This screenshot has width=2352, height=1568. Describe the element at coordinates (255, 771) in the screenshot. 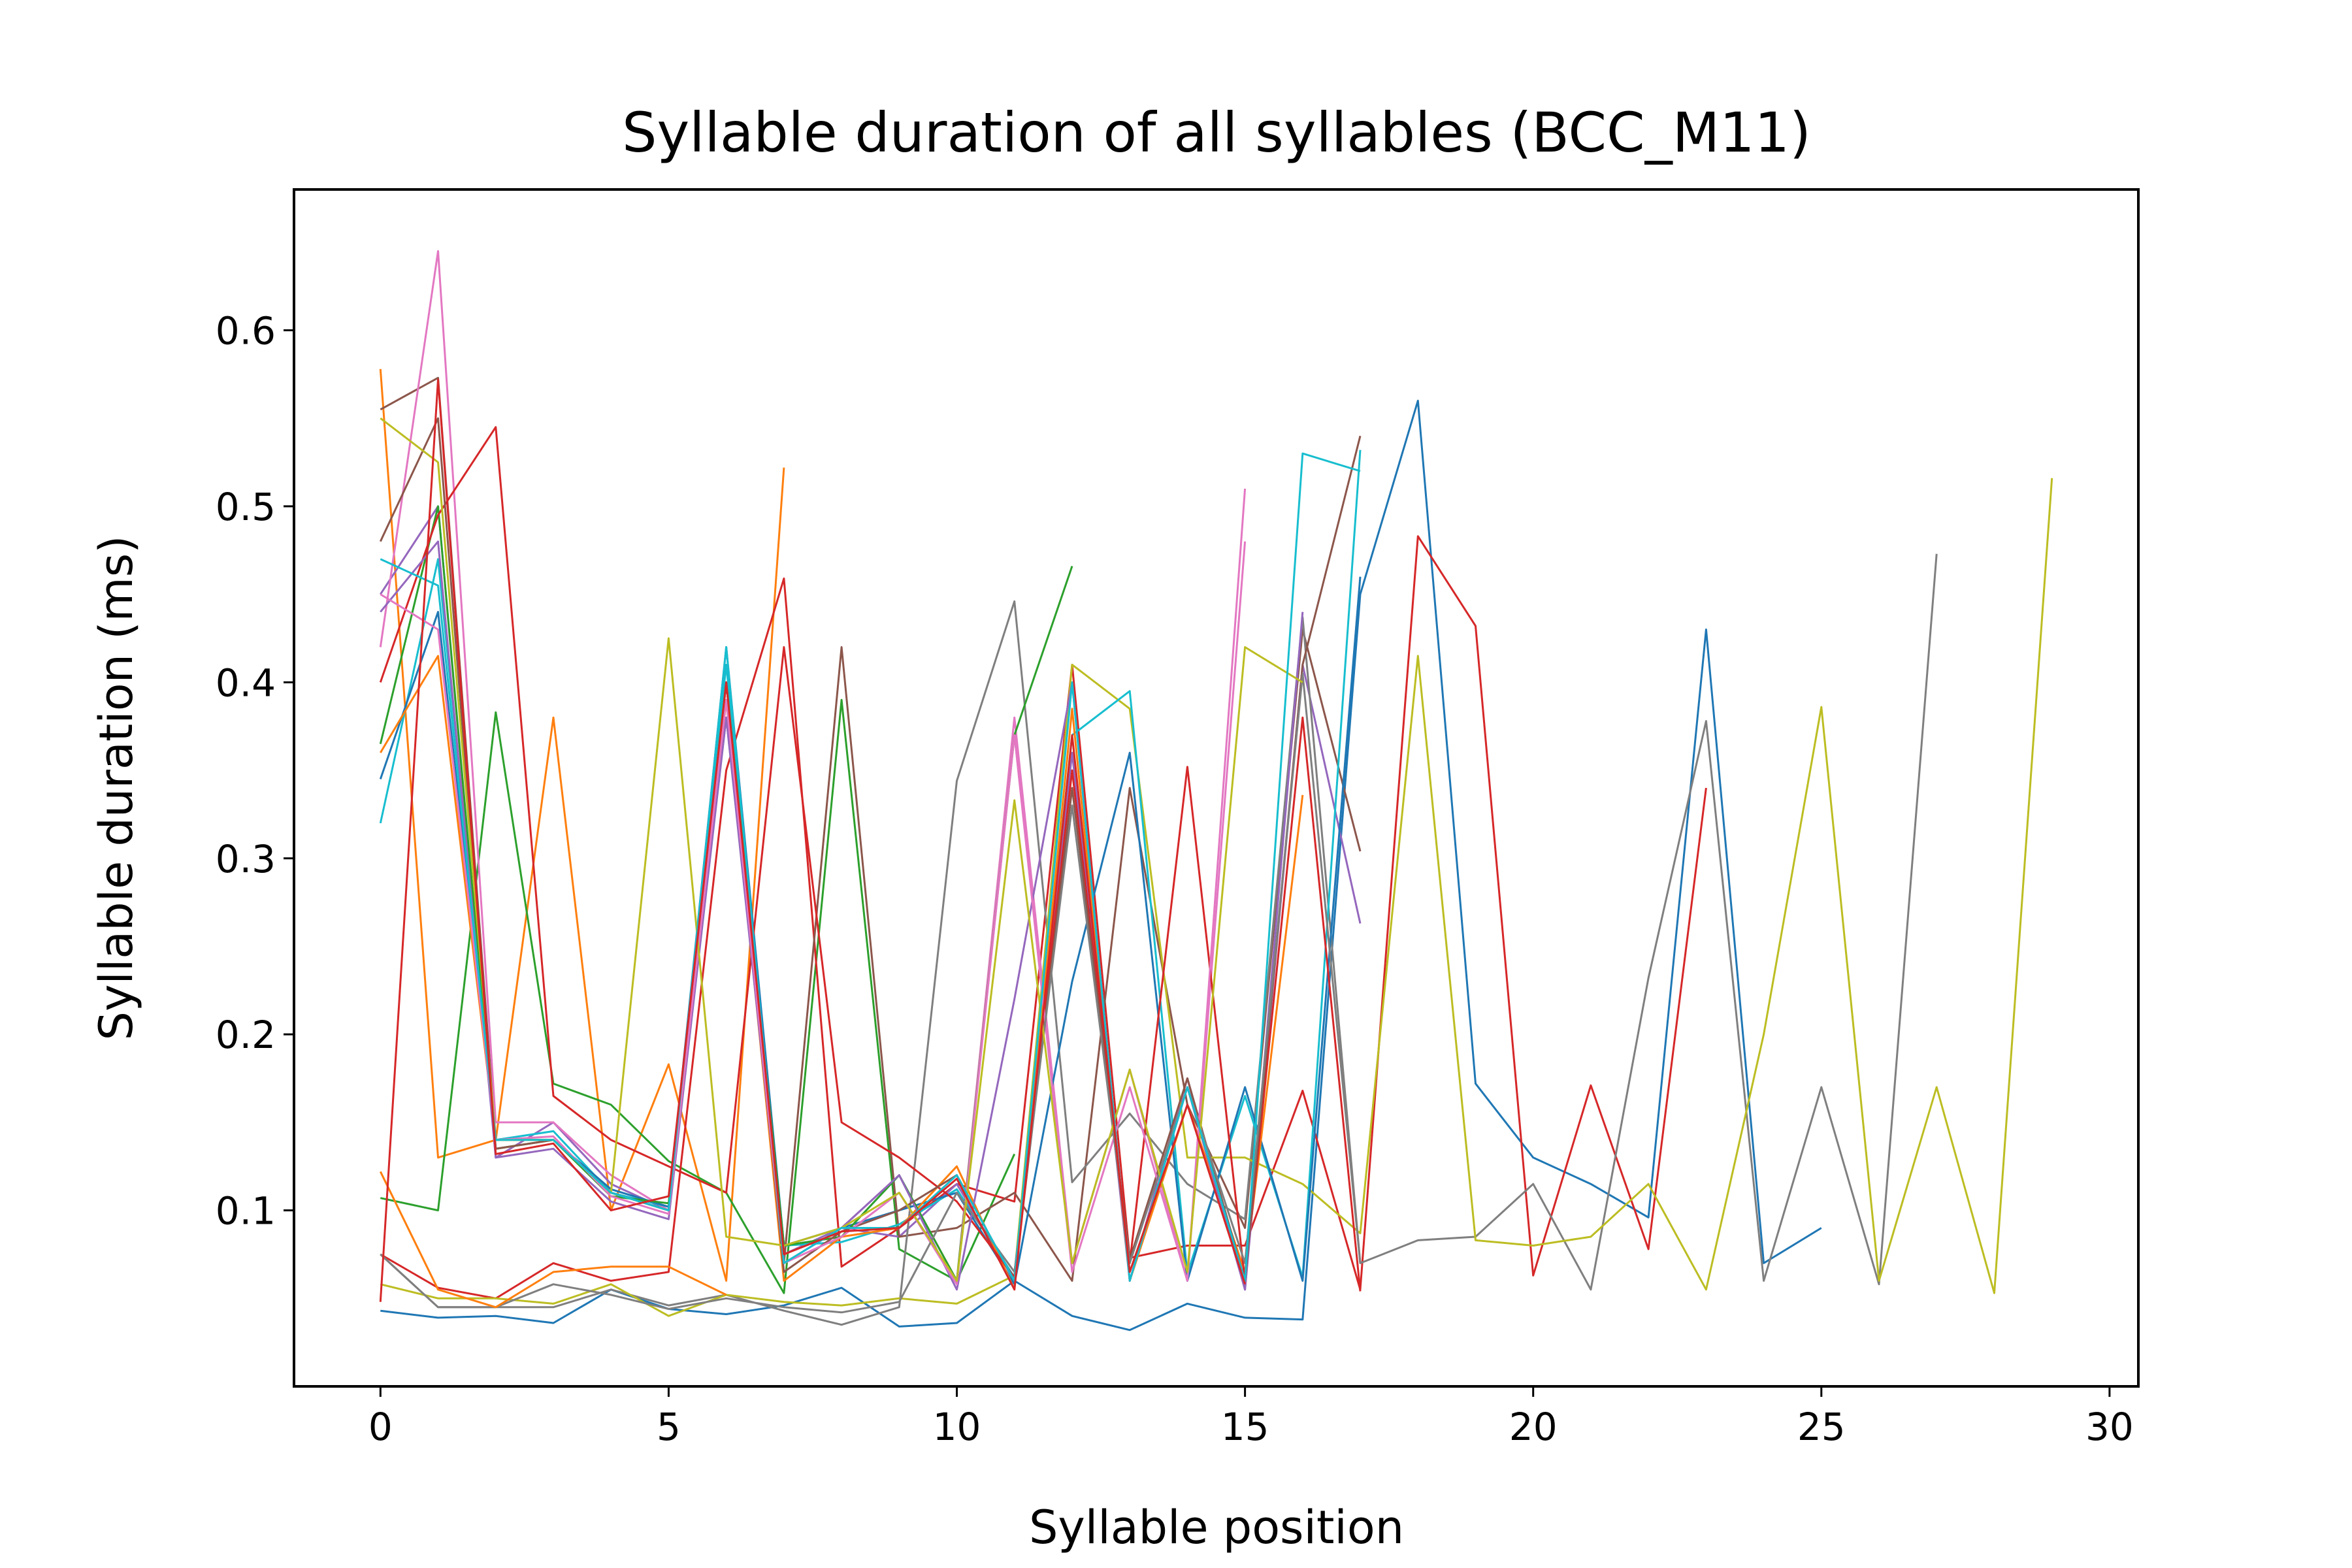

I see `y-axis-ticks: 0.1 0.2 0.3 0.4 0.5 0.6` at that location.